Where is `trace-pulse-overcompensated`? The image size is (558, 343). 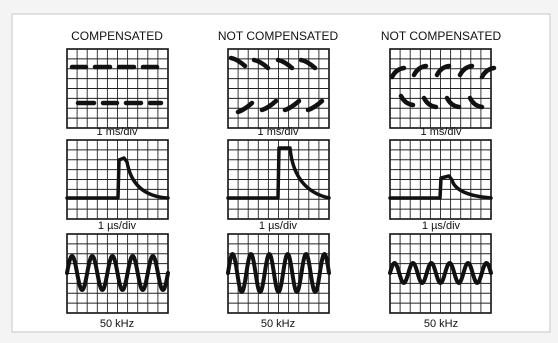 trace-pulse-overcompensated is located at coordinates (440, 187).